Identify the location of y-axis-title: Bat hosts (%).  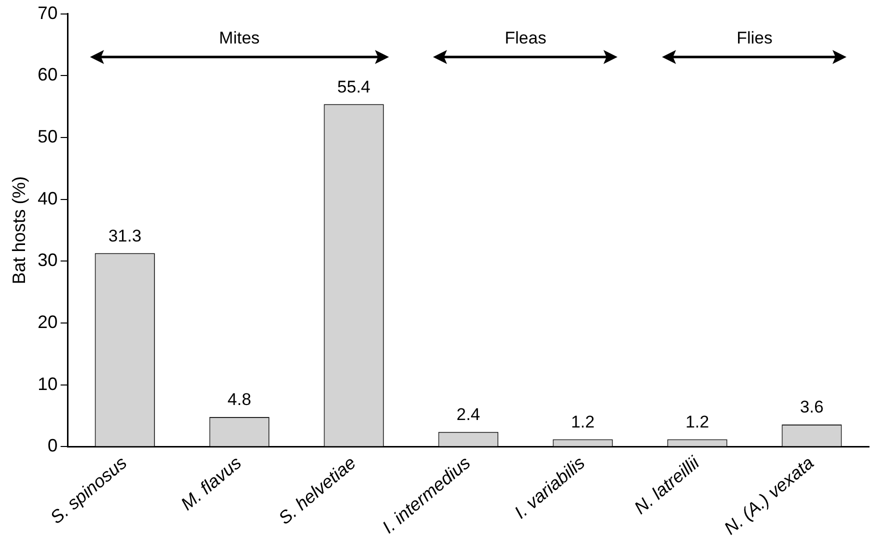
(18, 230).